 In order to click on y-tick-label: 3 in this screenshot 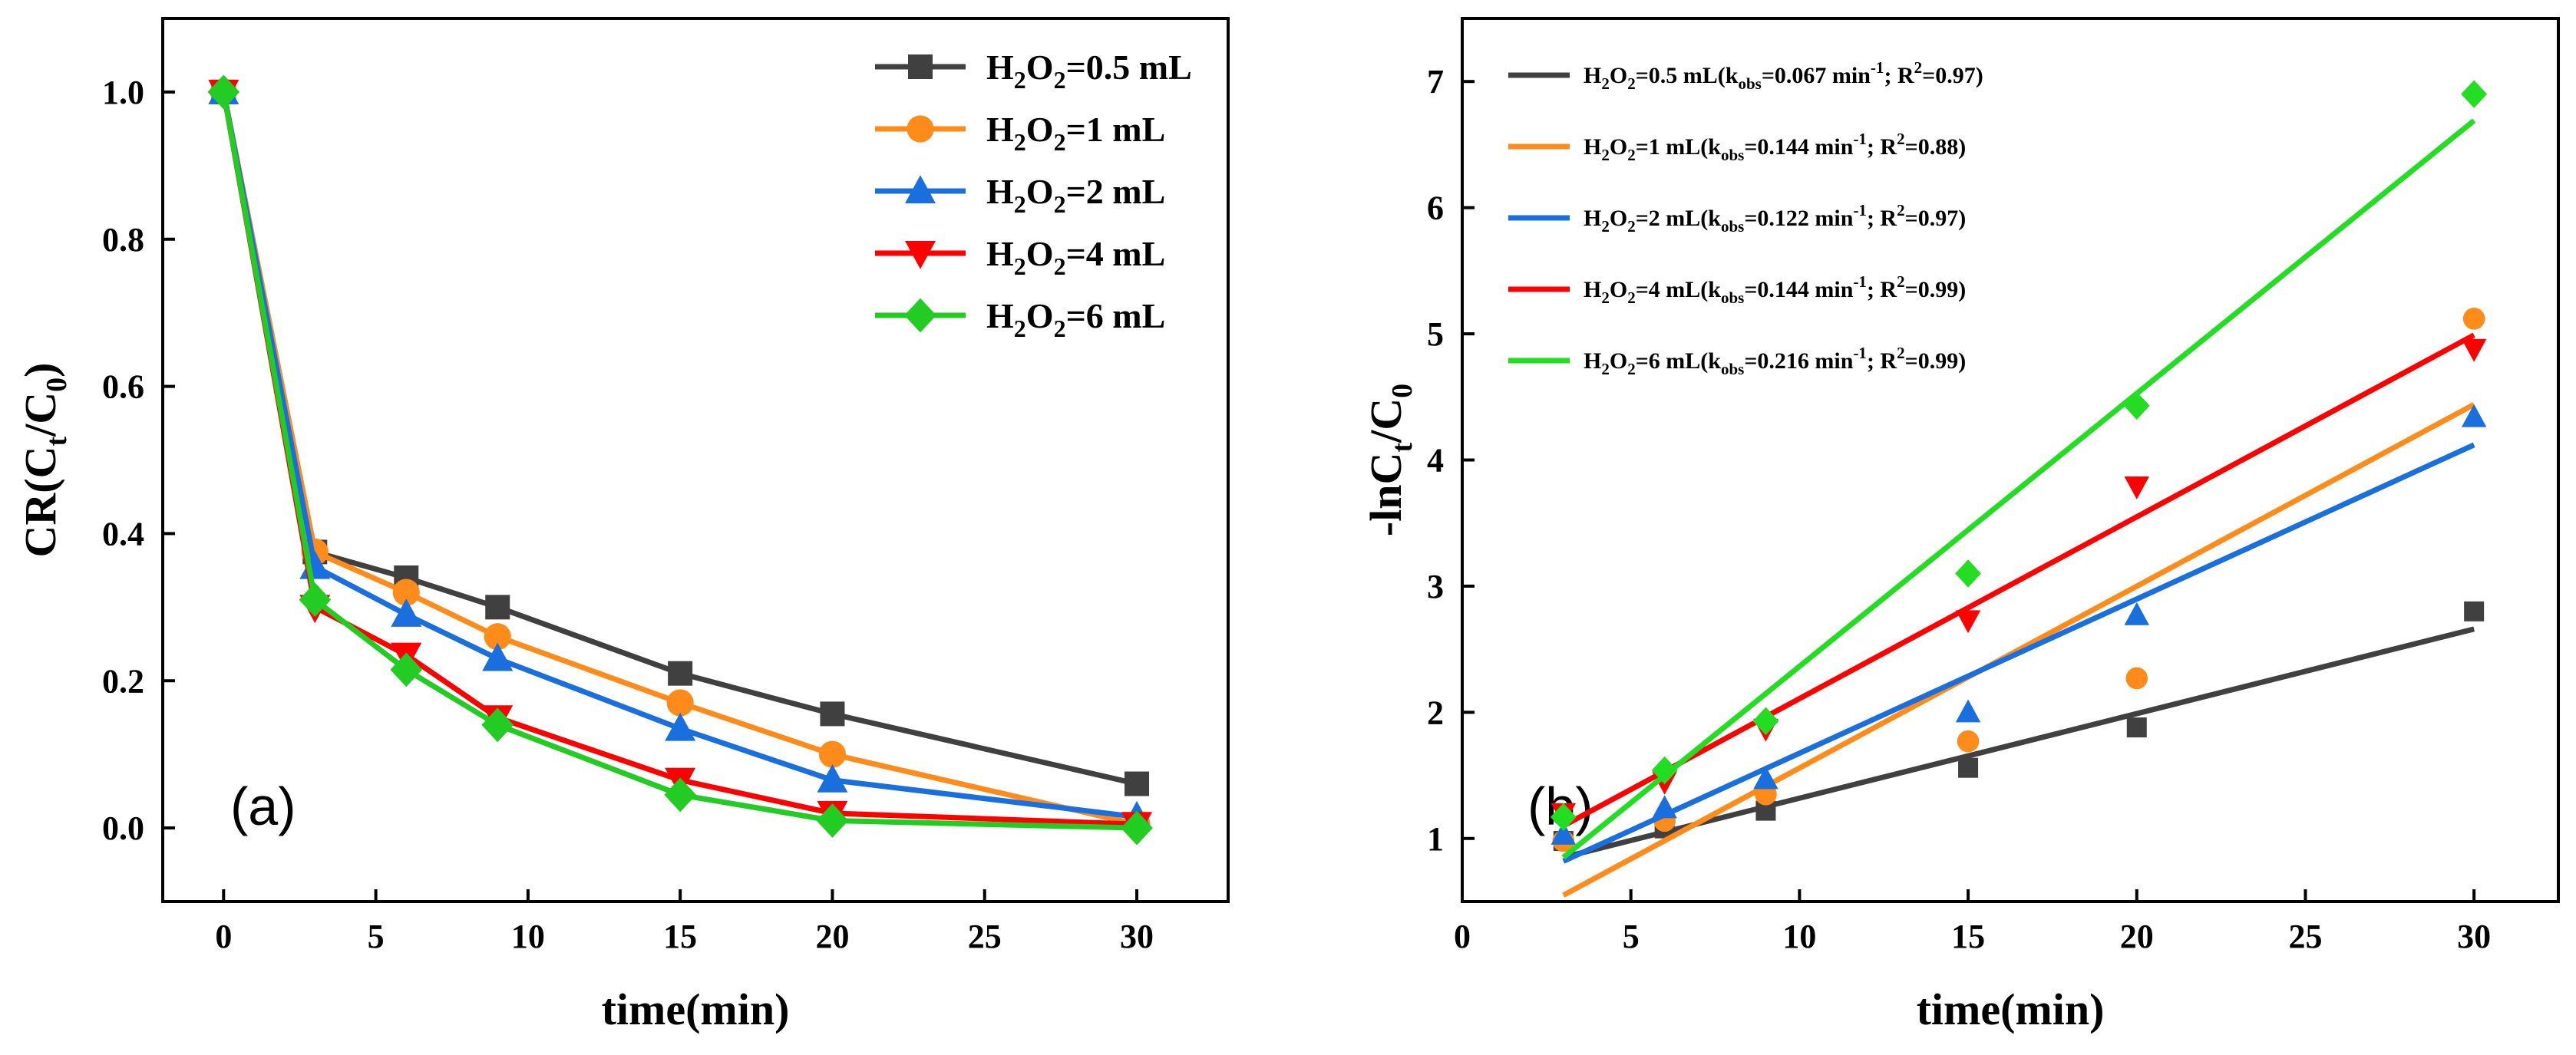, I will do `click(1435, 586)`.